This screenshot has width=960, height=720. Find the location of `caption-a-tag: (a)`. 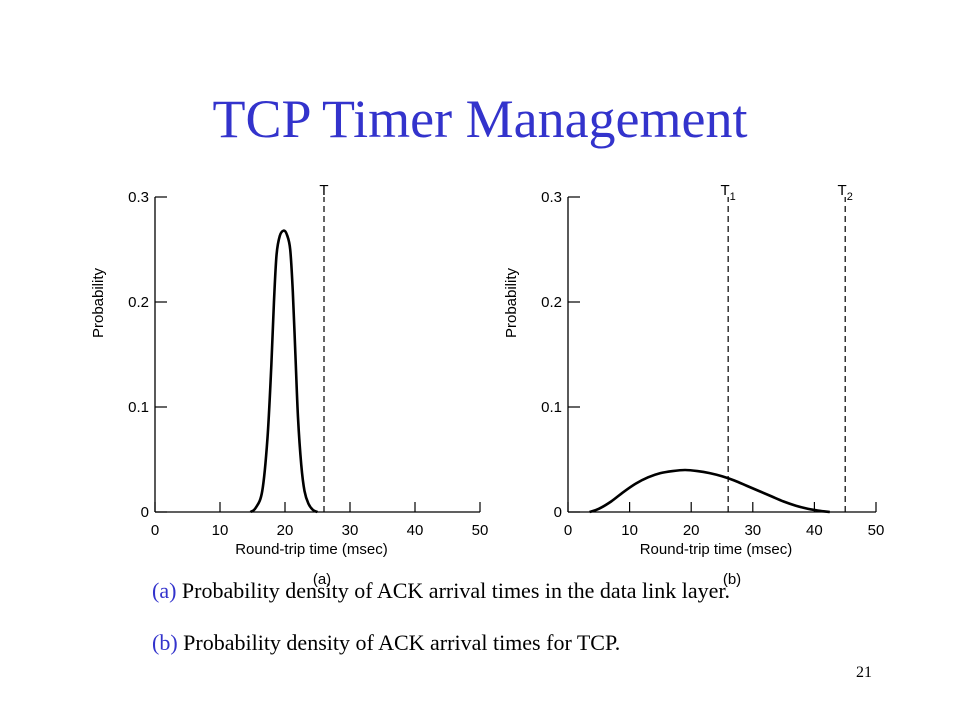

caption-a-tag: (a) is located at coordinates (164, 590).